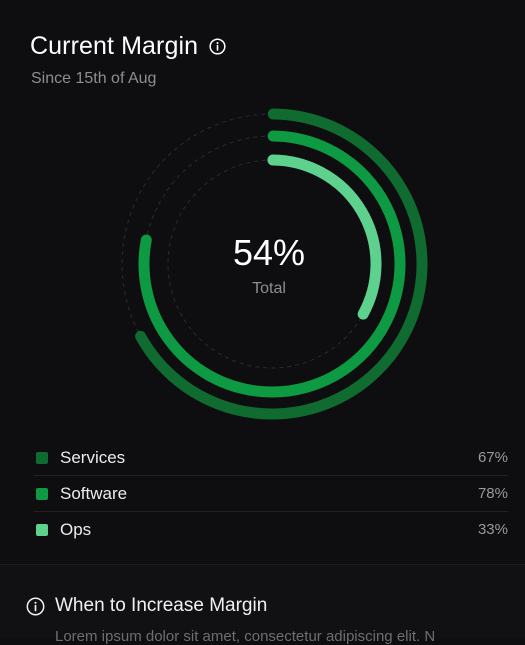 The height and width of the screenshot is (645, 525). Describe the element at coordinates (493, 529) in the screenshot. I see `legend-value: 33%` at that location.